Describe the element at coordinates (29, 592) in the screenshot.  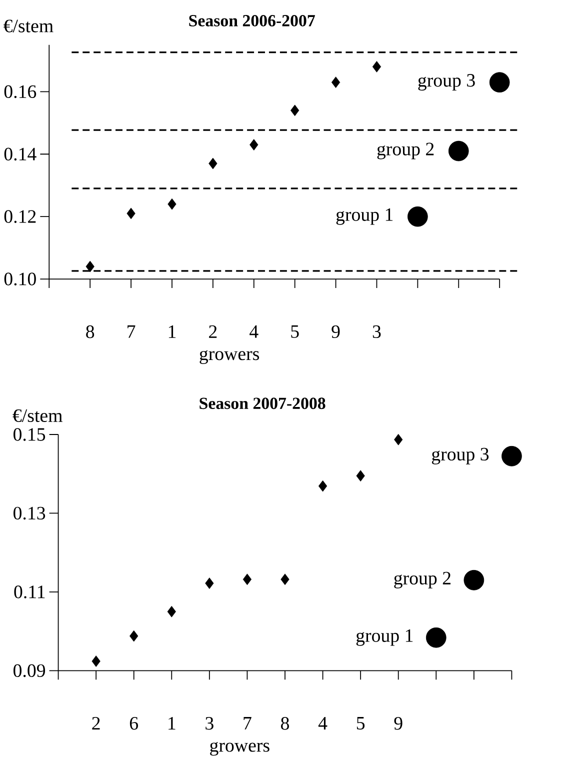
I see `y-tick-label: 0.11` at that location.